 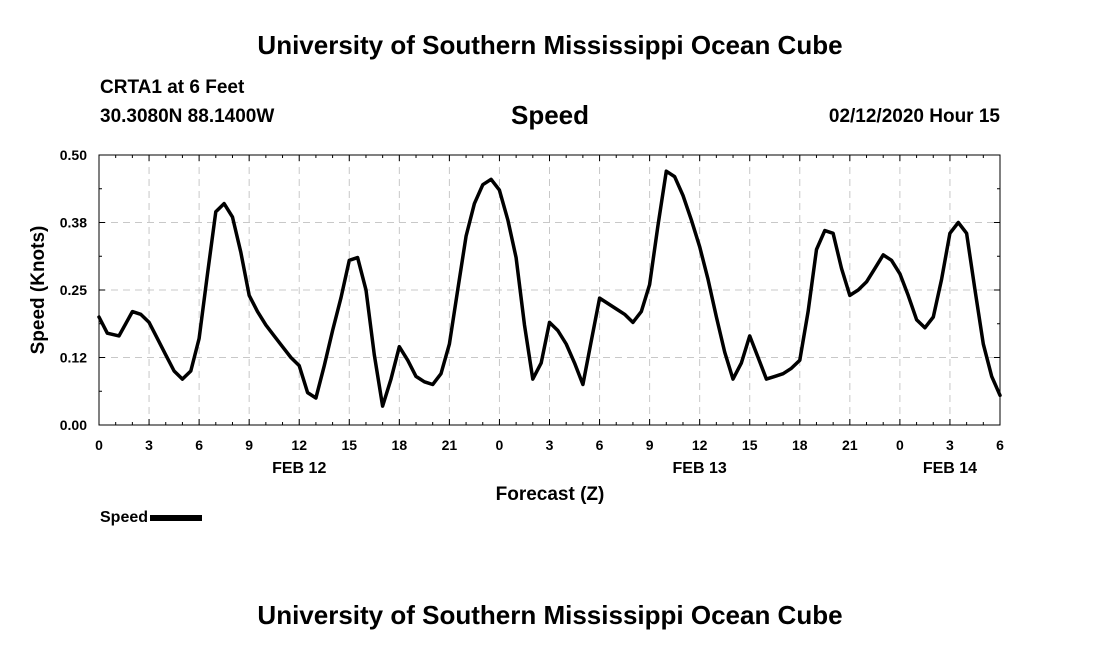 I want to click on y-tick-label: 0.25, so click(x=73, y=290).